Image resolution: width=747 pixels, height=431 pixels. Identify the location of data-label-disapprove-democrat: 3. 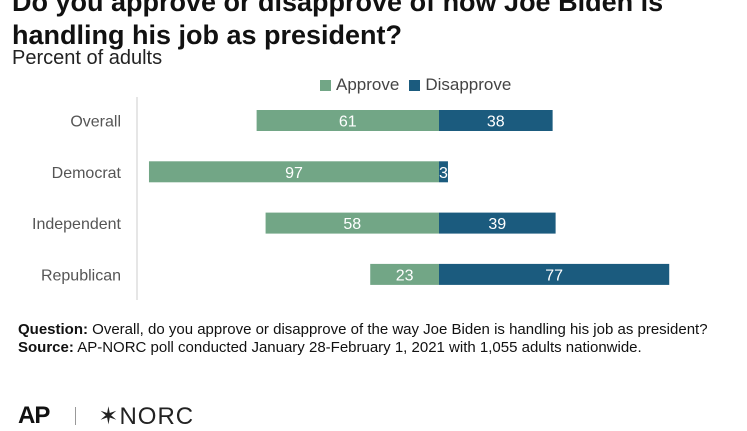
(443, 173).